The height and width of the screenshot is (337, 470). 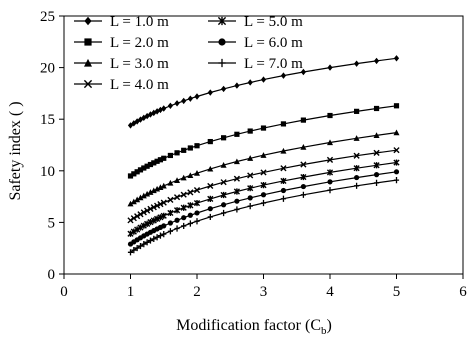 I want to click on legend-label: L = 4.0 m, so click(x=139, y=85).